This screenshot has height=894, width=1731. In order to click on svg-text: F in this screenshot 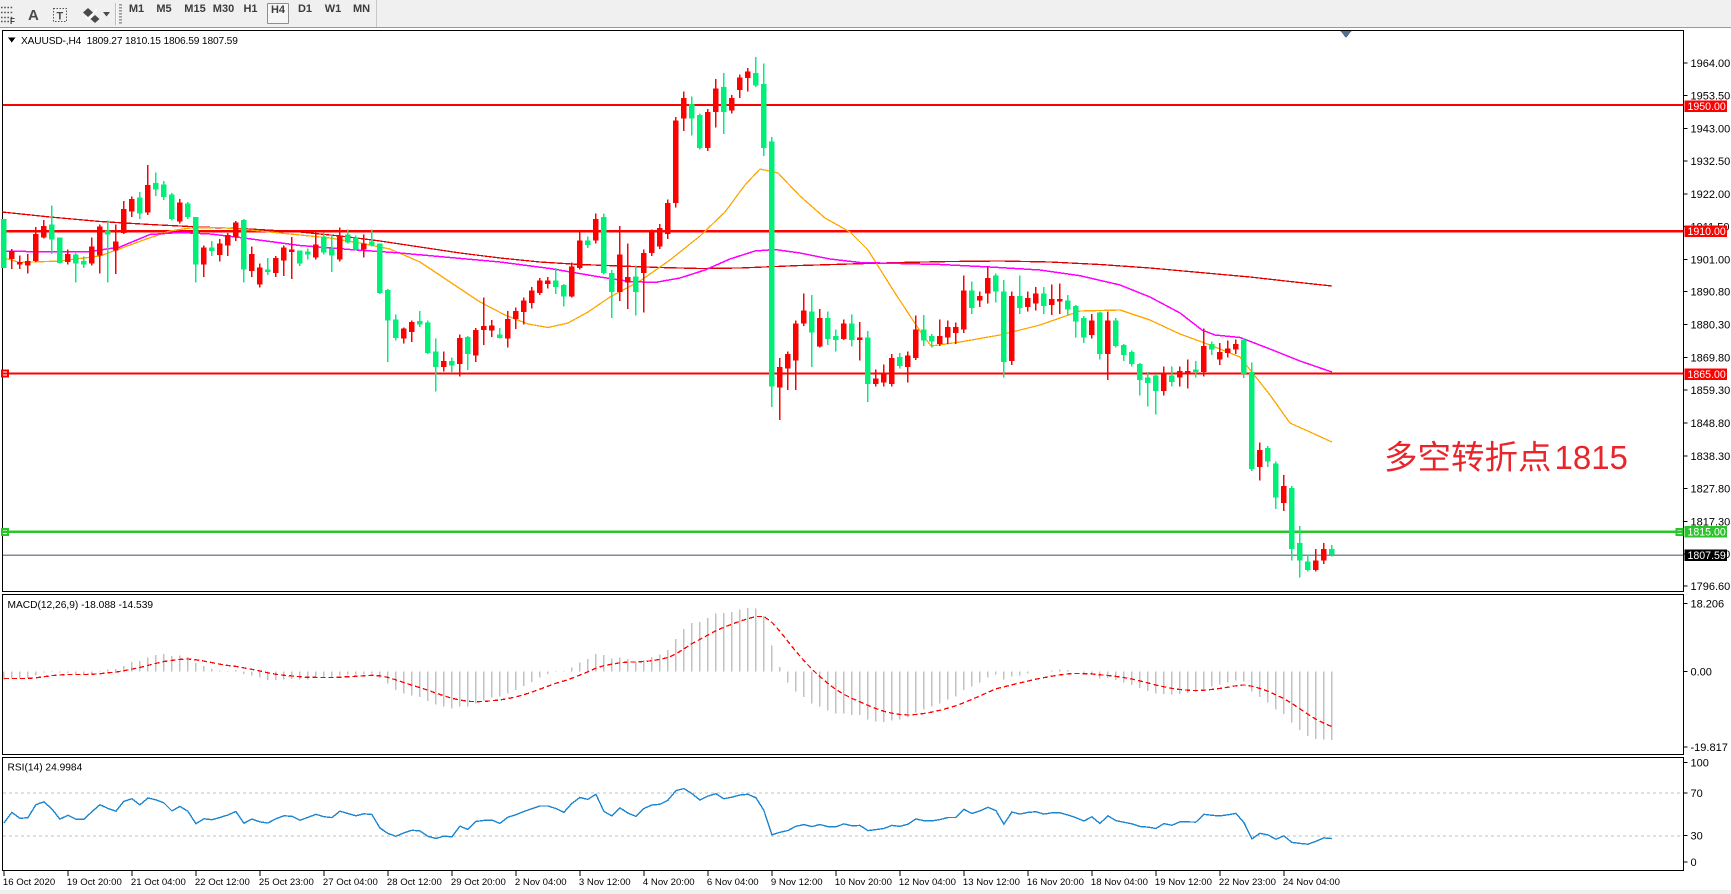, I will do `click(12, 21)`.